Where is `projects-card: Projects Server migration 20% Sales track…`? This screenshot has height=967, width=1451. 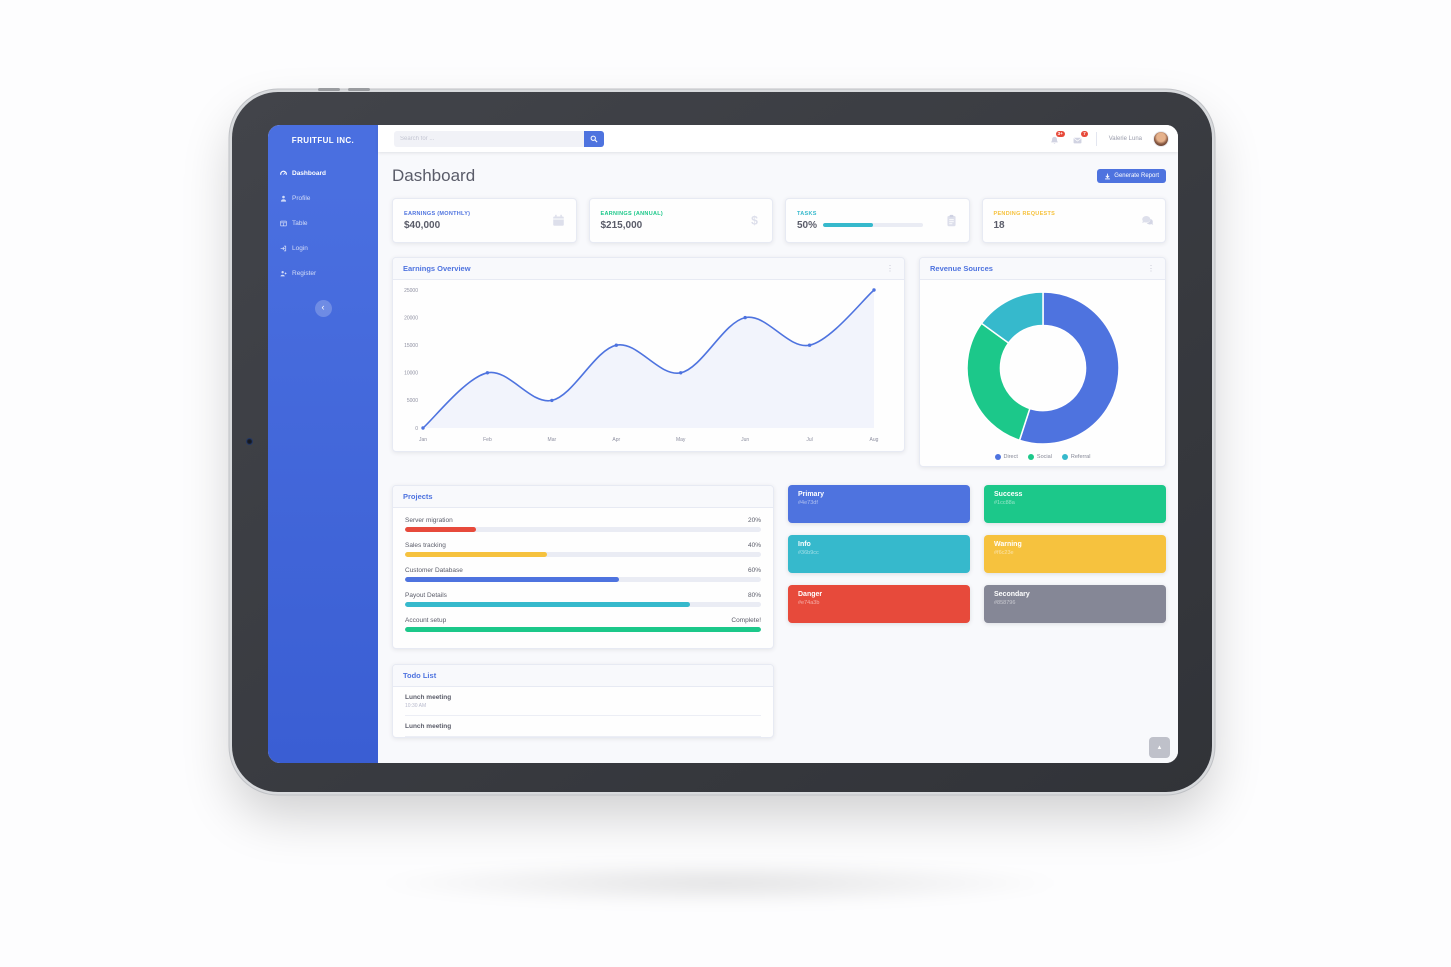 projects-card: Projects Server migration 20% Sales track… is located at coordinates (583, 567).